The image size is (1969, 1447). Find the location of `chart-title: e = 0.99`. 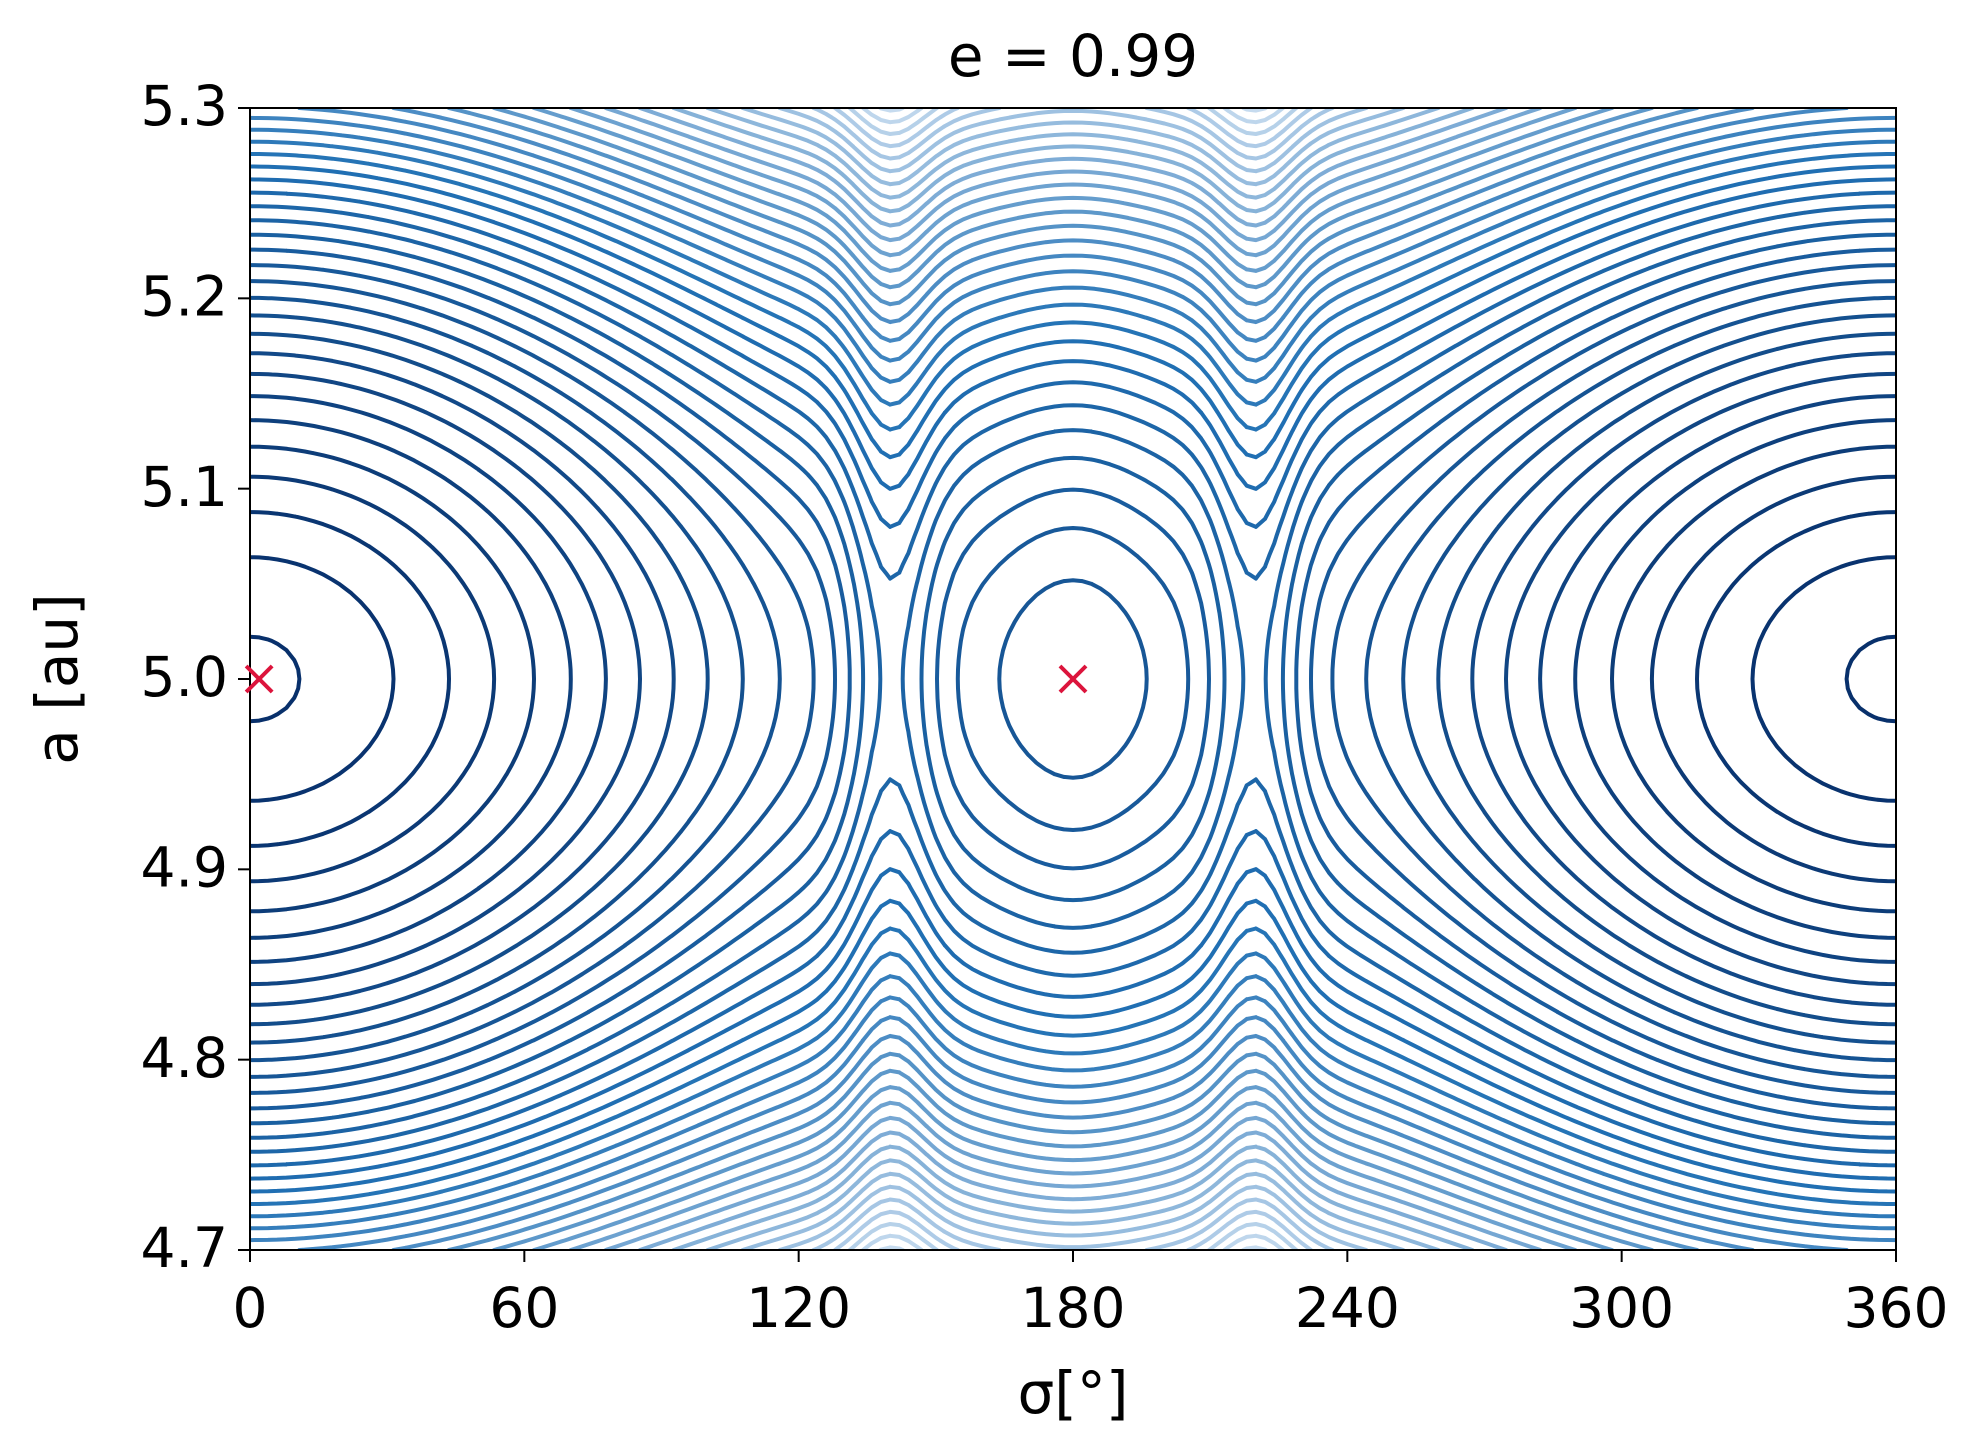

chart-title: e = 0.99 is located at coordinates (1073, 56).